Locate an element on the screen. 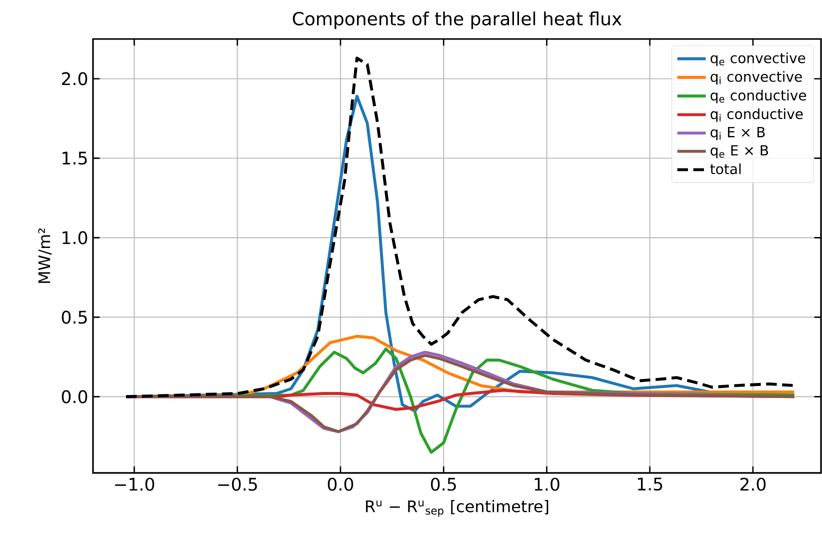 This screenshot has width=822, height=550. y-tick-label: 1.0 is located at coordinates (75, 237).